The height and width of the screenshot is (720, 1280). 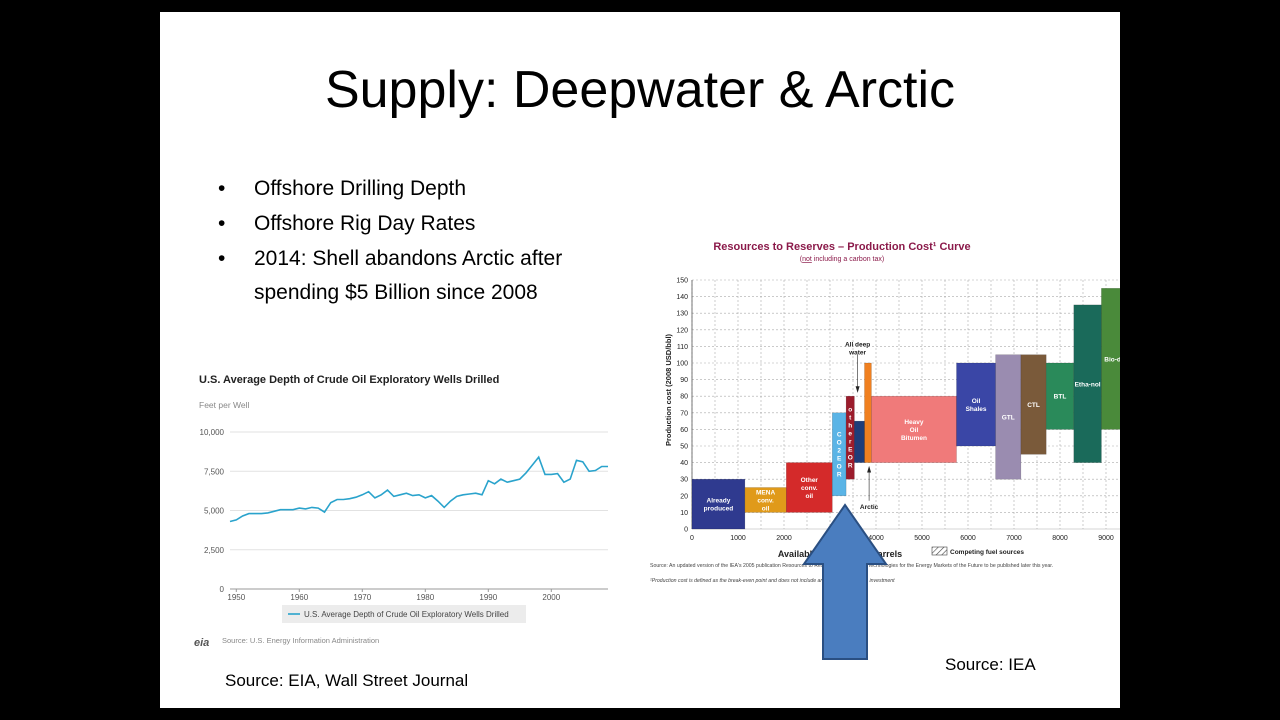 I want to click on y-axis-label: Production cost (2008 USD/bbl), so click(x=668, y=389).